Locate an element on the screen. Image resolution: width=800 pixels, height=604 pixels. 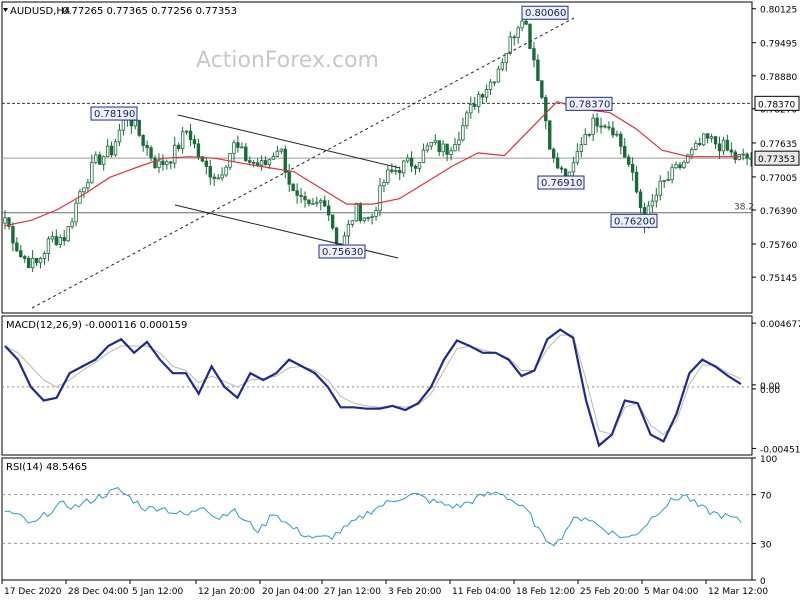
rsi-tick-label: 100 is located at coordinates (768, 460).